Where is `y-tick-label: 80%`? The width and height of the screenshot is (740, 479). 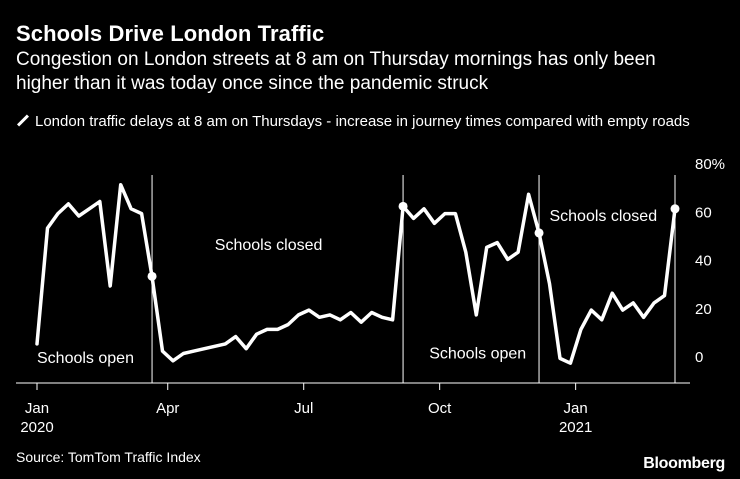 y-tick-label: 80% is located at coordinates (710, 164).